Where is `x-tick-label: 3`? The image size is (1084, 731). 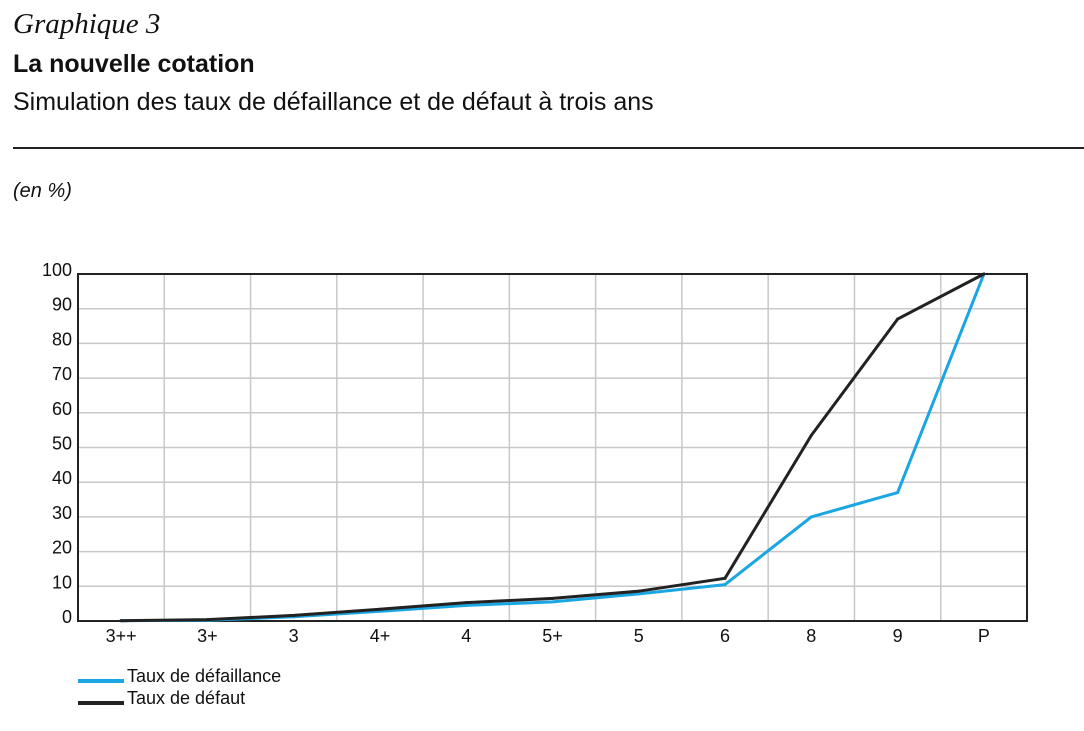
x-tick-label: 3 is located at coordinates (294, 636).